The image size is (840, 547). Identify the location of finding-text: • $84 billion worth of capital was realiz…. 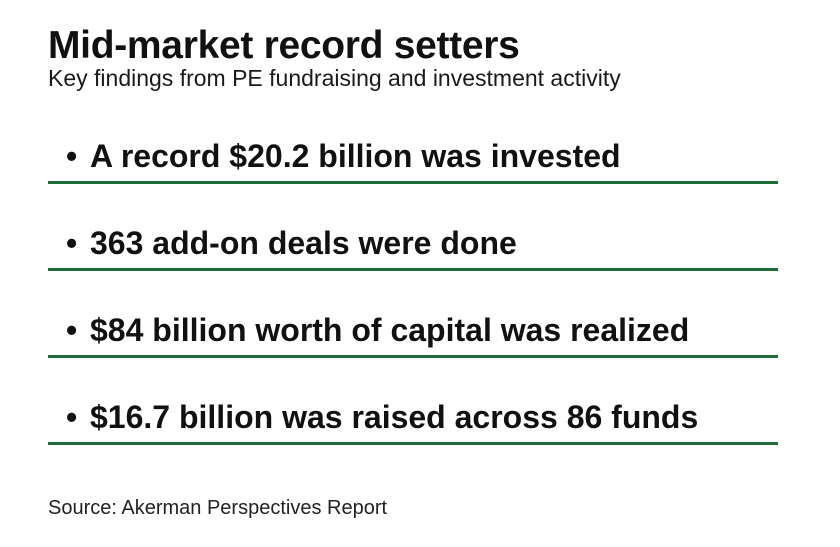
(377, 330).